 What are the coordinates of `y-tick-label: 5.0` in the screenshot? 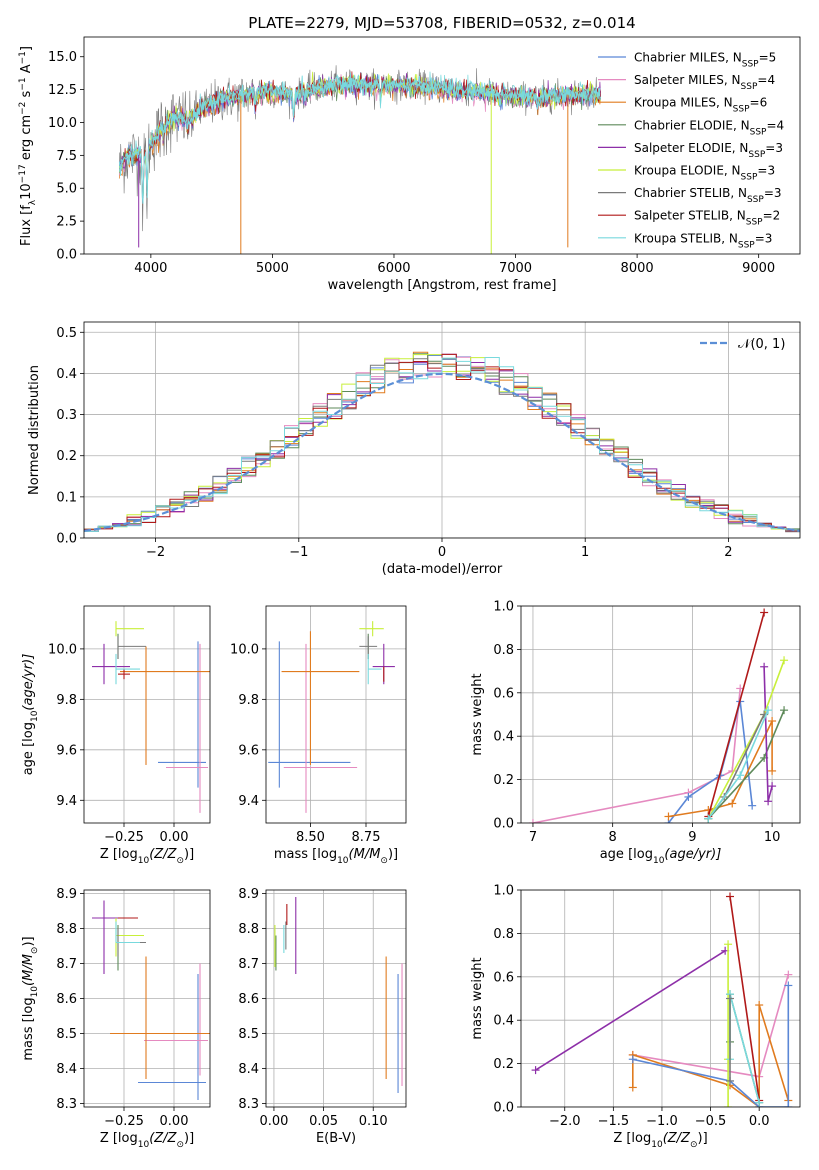 It's located at (66, 189).